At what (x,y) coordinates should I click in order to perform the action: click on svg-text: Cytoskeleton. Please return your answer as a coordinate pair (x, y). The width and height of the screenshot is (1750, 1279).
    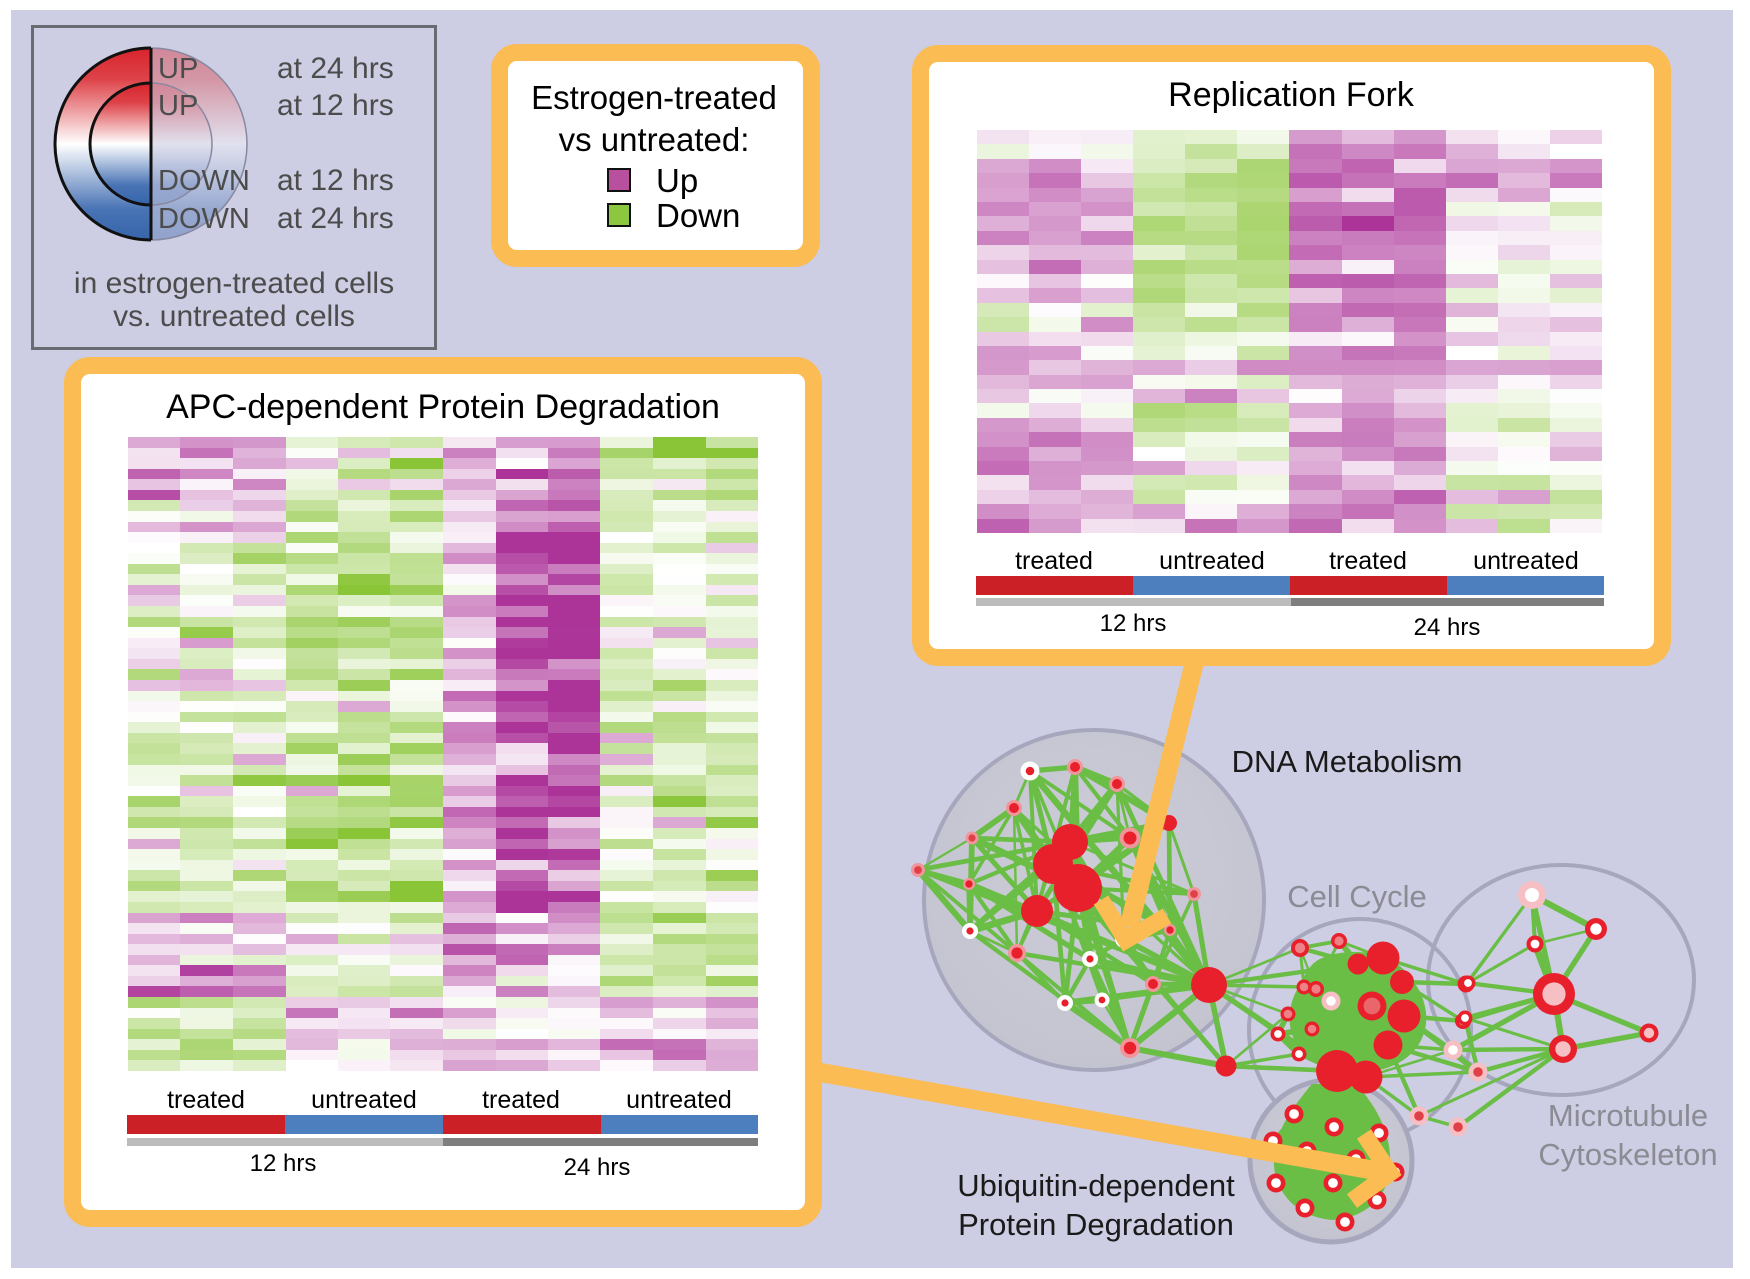
    Looking at the image, I should click on (1627, 1154).